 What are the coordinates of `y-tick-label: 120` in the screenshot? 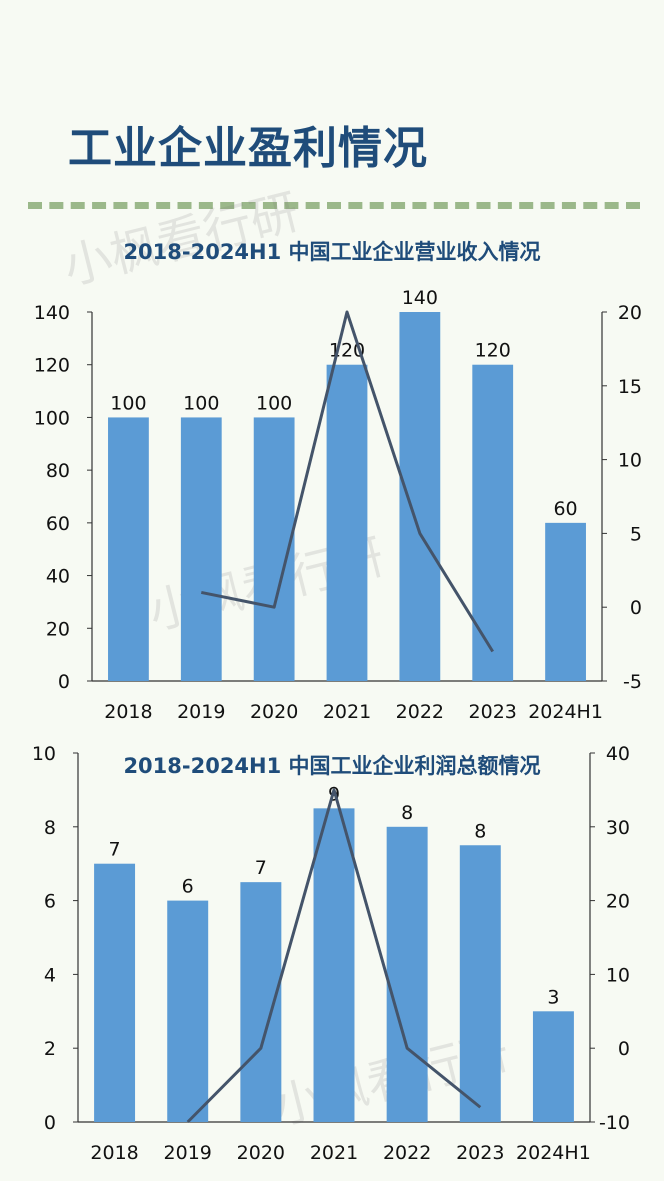 It's located at (52, 366).